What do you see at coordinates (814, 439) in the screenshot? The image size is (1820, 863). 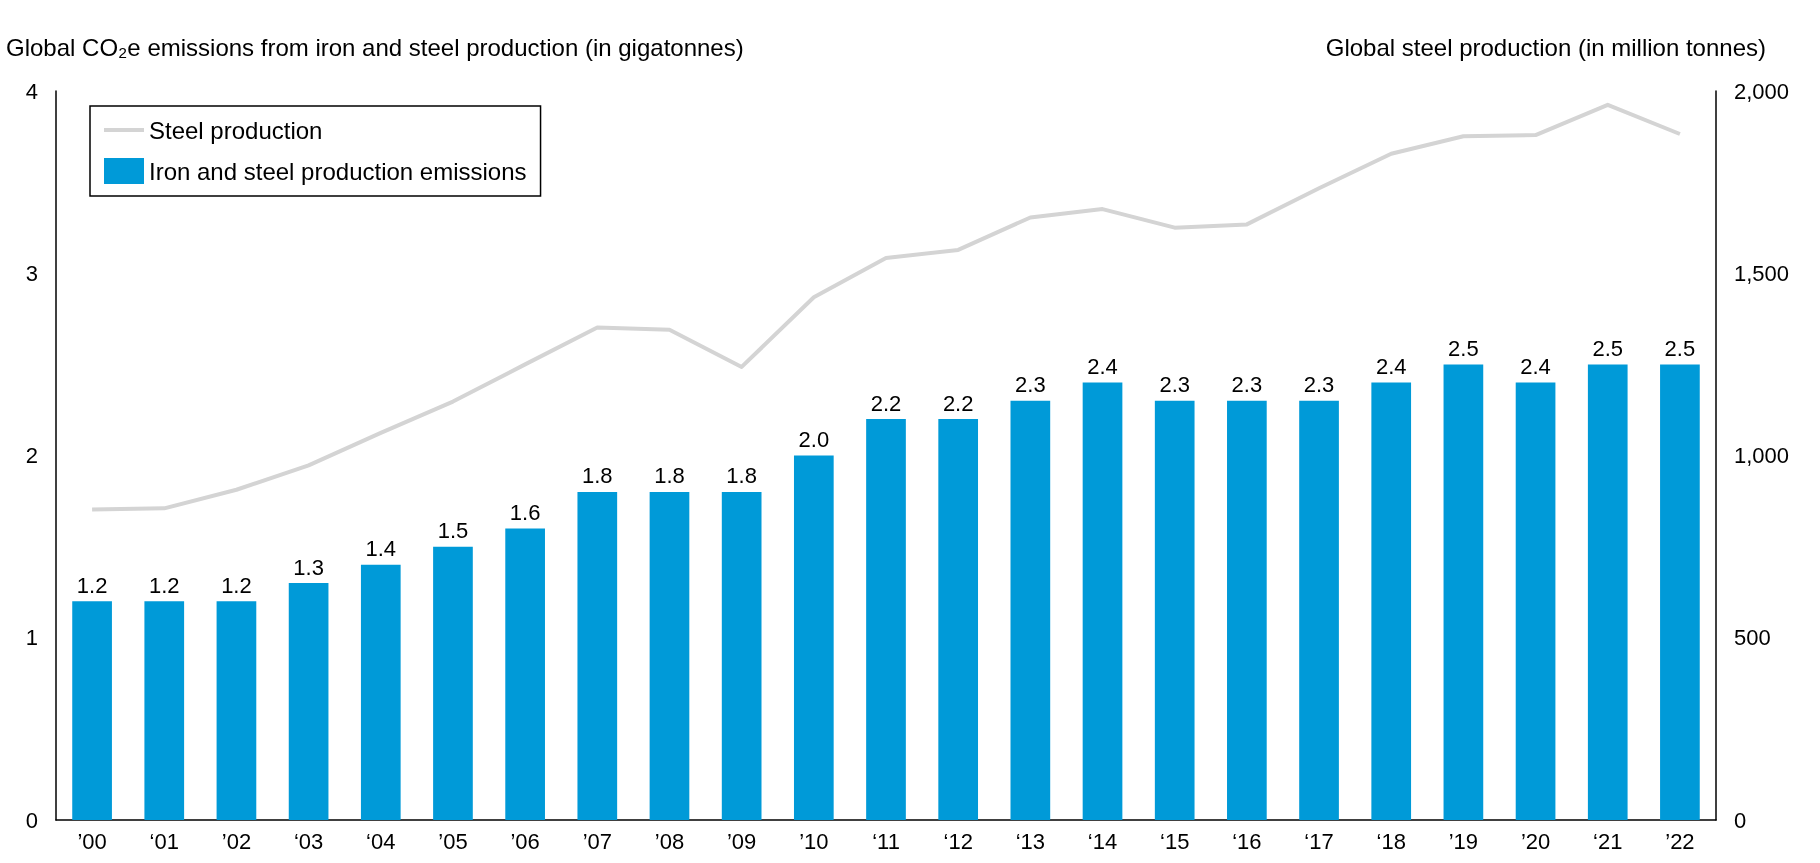 I see `data-label: 2.0` at bounding box center [814, 439].